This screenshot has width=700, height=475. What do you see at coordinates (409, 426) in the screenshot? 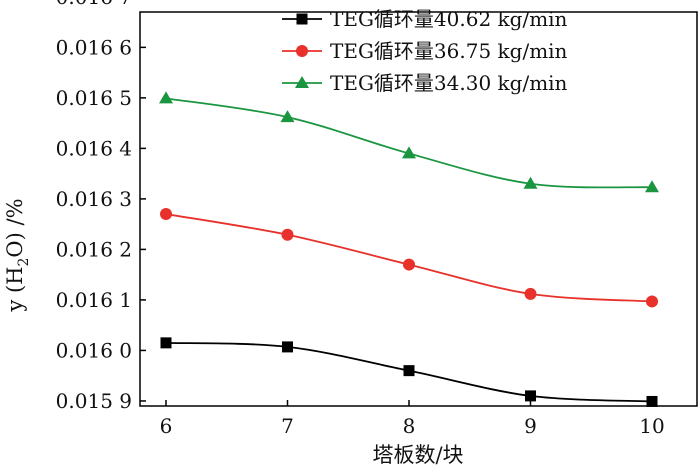
I see `x-tick-label: 8` at bounding box center [409, 426].